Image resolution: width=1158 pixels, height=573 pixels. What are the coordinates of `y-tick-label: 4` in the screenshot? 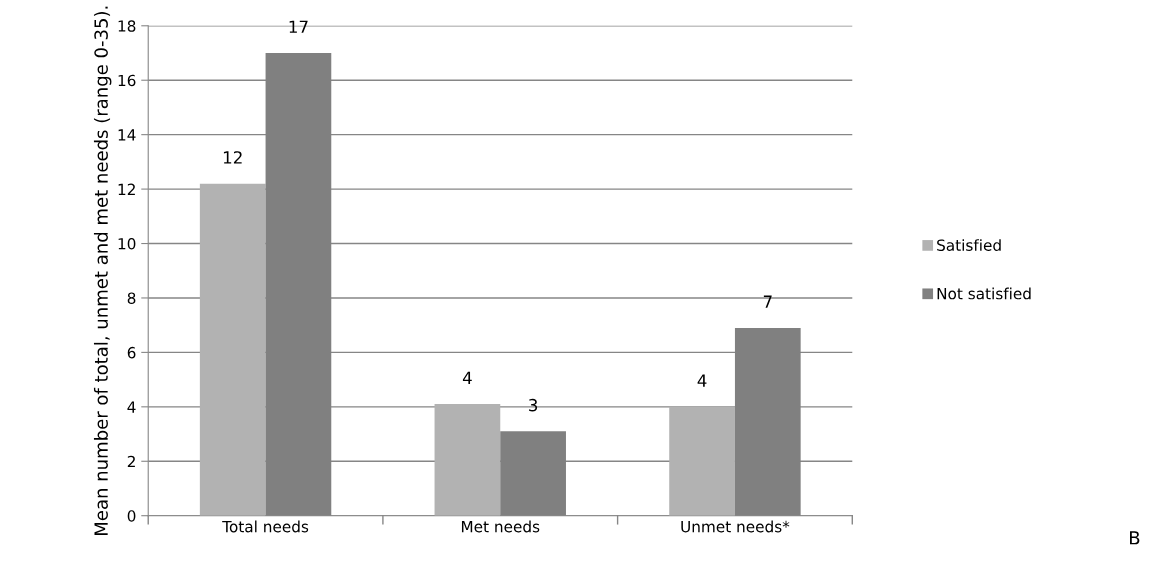 It's located at (131, 407).